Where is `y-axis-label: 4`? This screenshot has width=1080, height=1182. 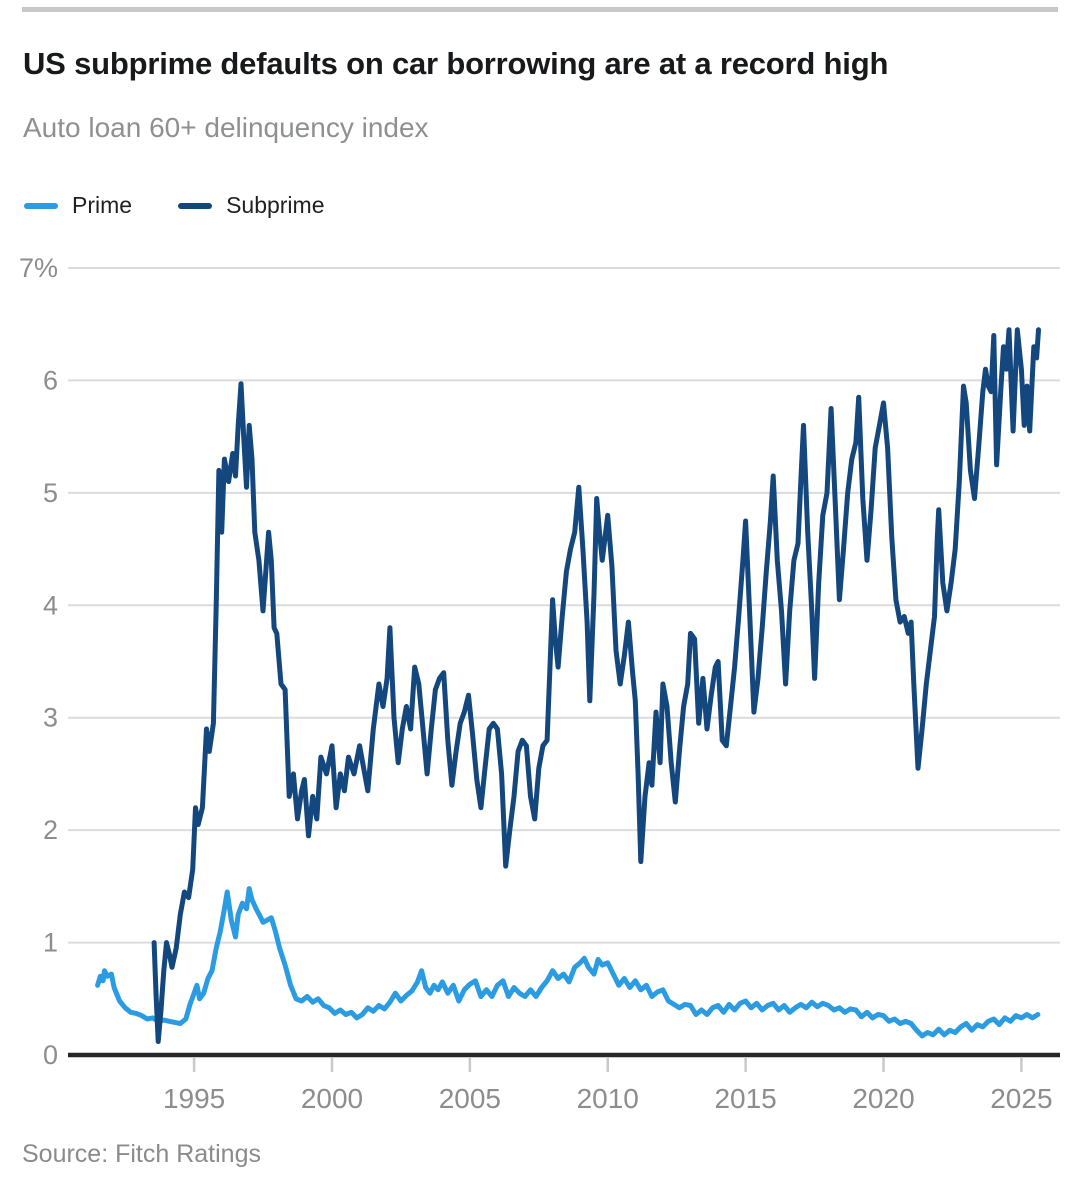 y-axis-label: 4 is located at coordinates (50, 605).